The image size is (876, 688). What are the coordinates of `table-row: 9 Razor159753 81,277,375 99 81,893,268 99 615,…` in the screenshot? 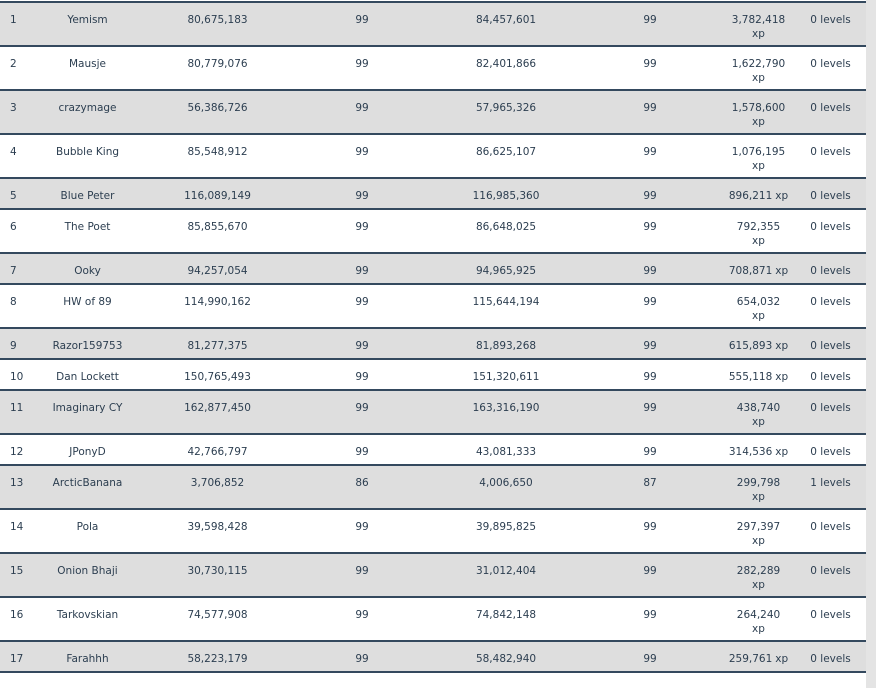 It's located at (433, 343).